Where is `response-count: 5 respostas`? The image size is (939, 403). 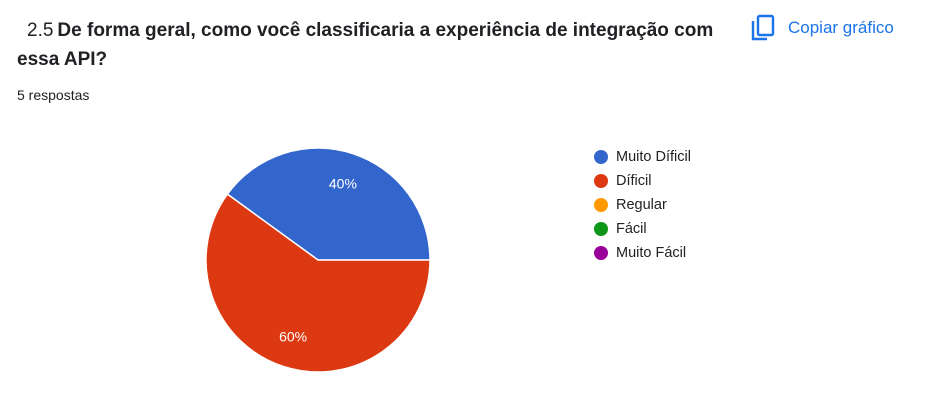
response-count: 5 respostas is located at coordinates (53, 95).